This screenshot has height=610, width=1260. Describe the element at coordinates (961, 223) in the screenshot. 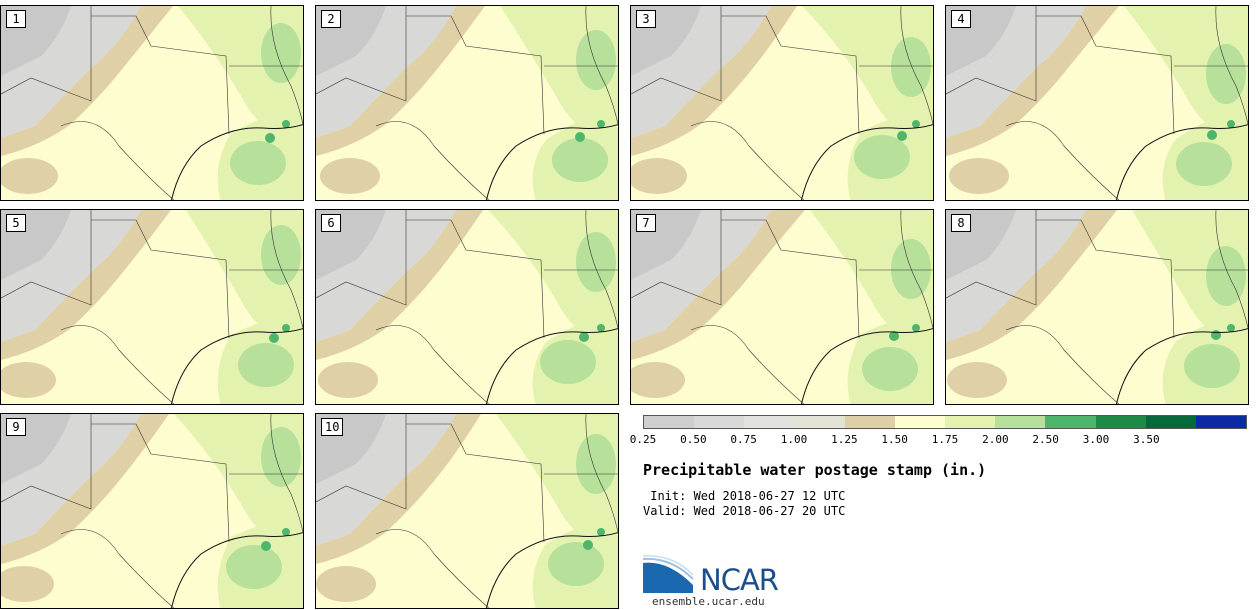

I see `stamp-number: 8` at that location.